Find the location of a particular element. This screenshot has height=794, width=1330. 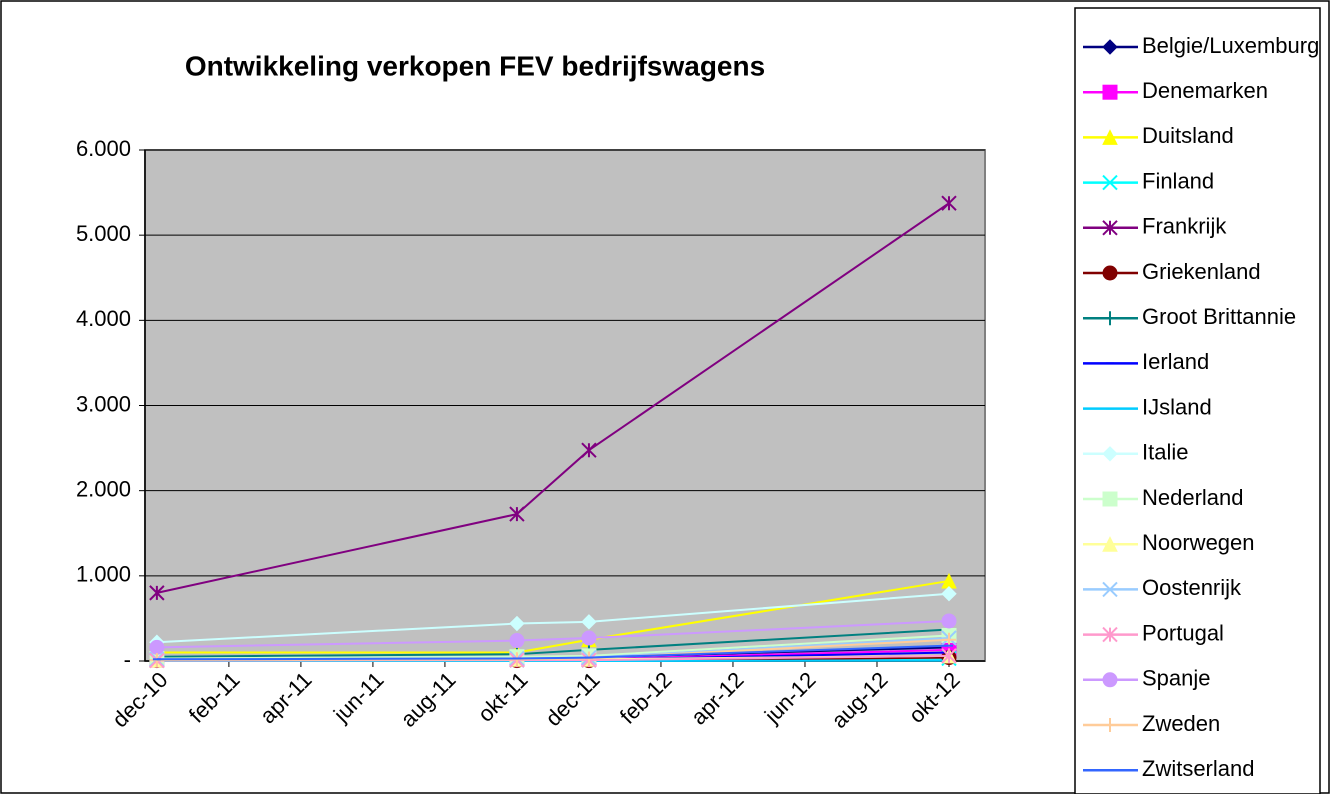

y-tick-label: 2.000 is located at coordinates (103, 488).